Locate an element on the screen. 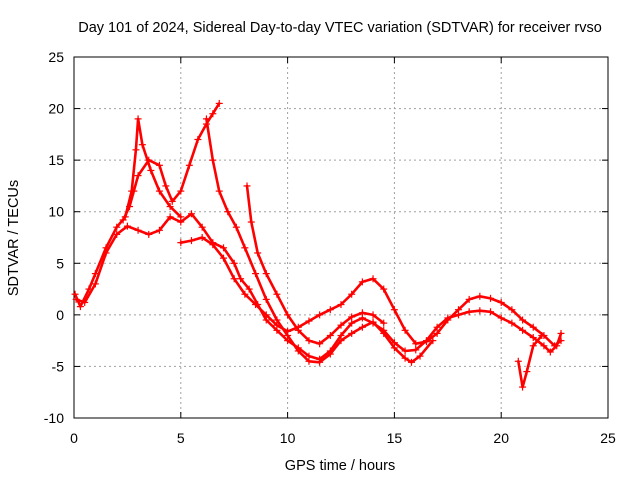 The width and height of the screenshot is (640, 480). x-tick-label: 0 is located at coordinates (74, 438).